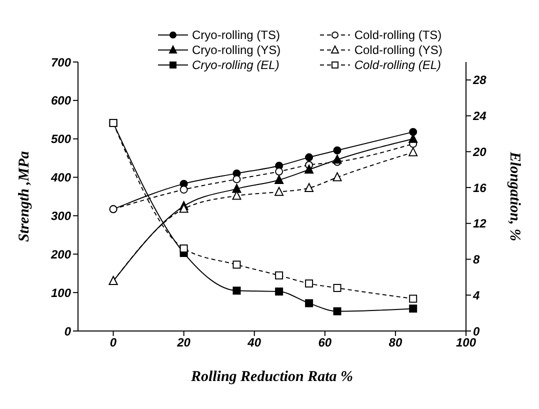 The image size is (539, 409). I want to click on y2-axis-title: Elongation, %, so click(514, 196).